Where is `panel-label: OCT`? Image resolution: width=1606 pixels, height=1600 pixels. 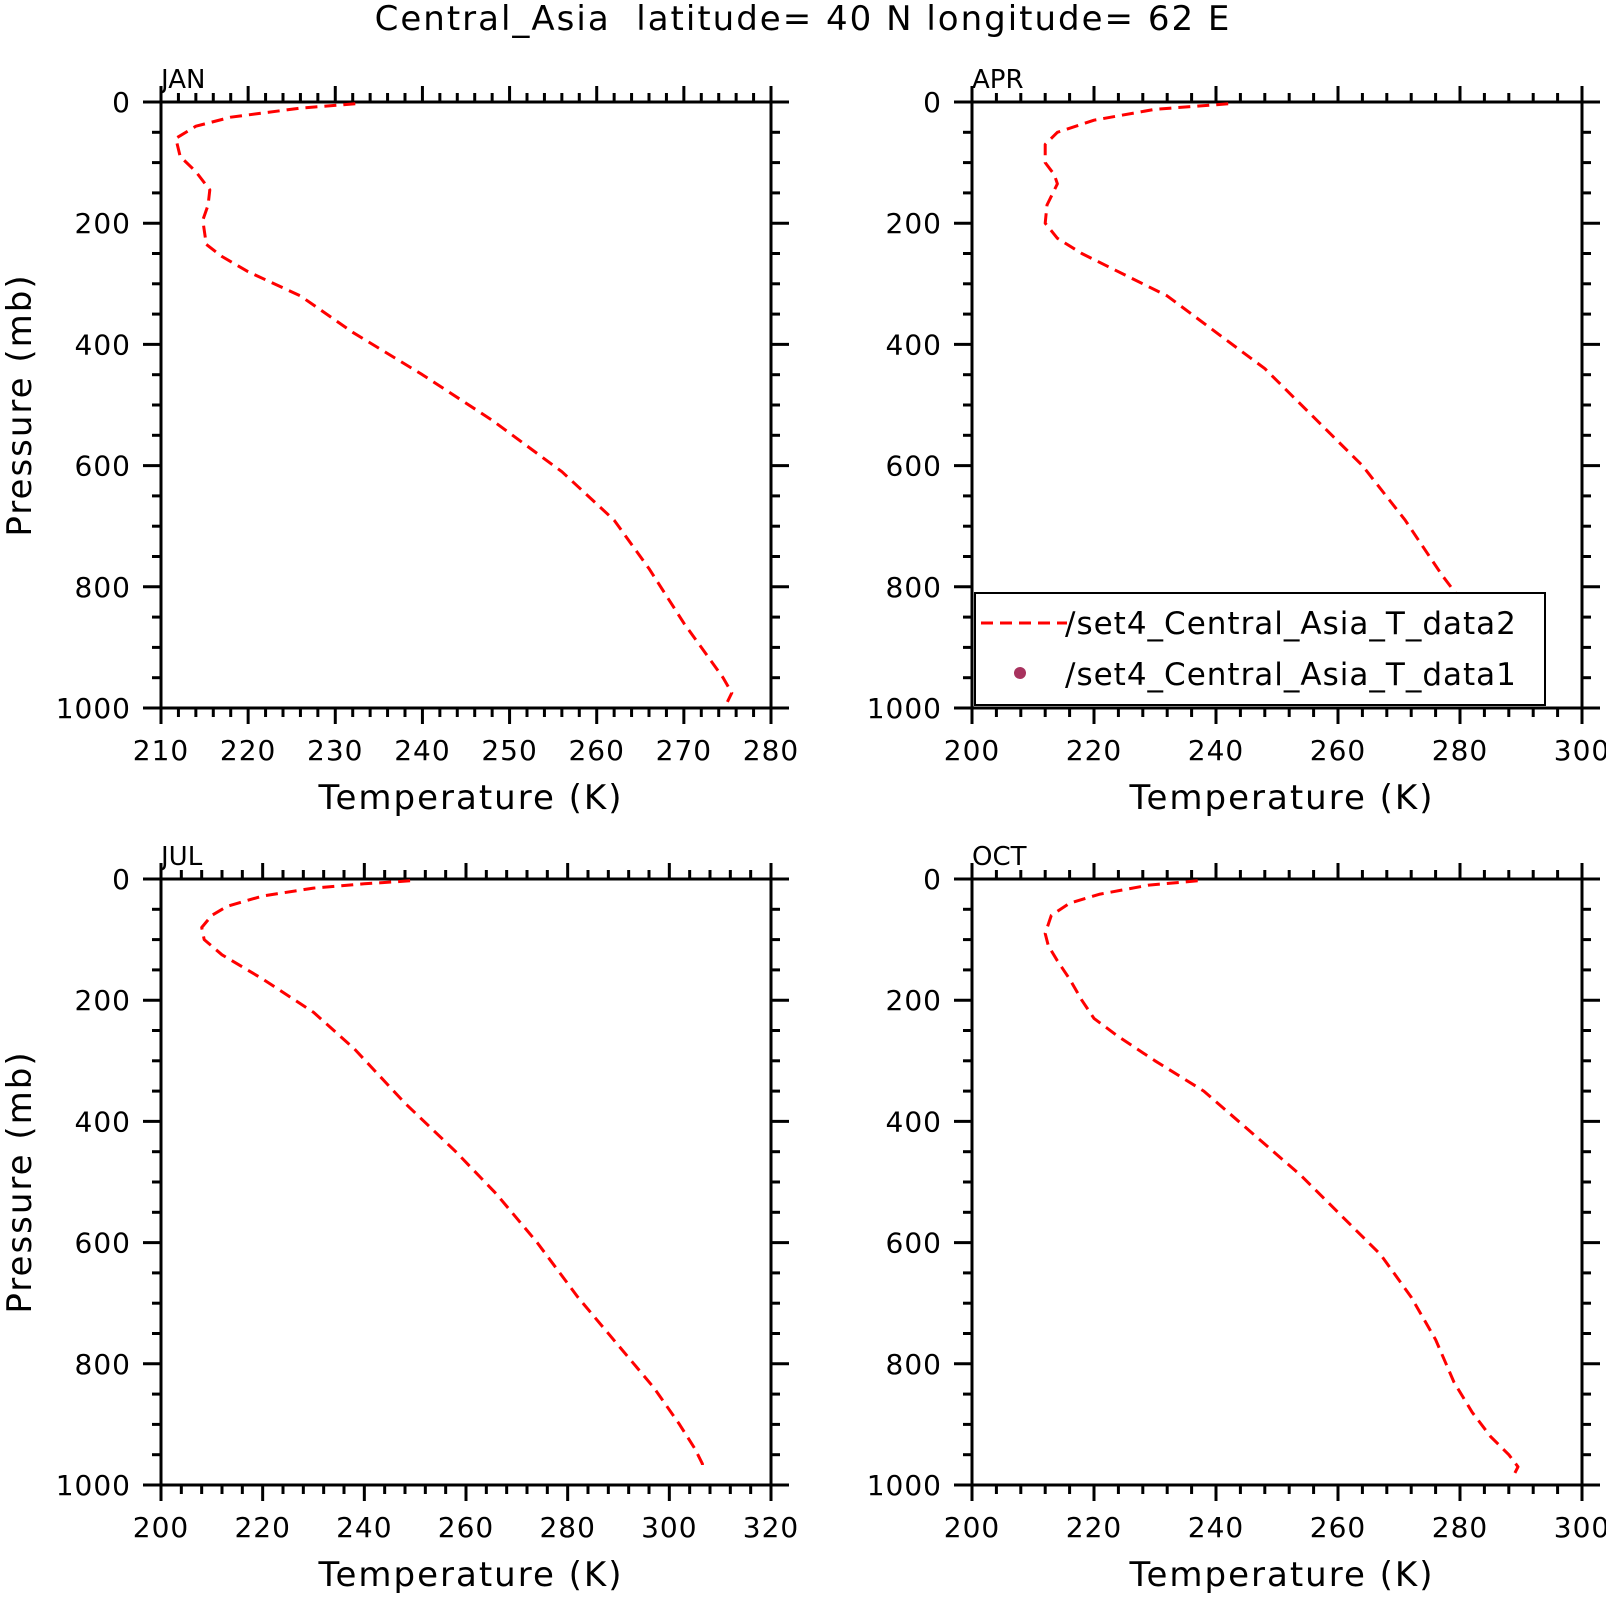
panel-label: OCT is located at coordinates (999, 857).